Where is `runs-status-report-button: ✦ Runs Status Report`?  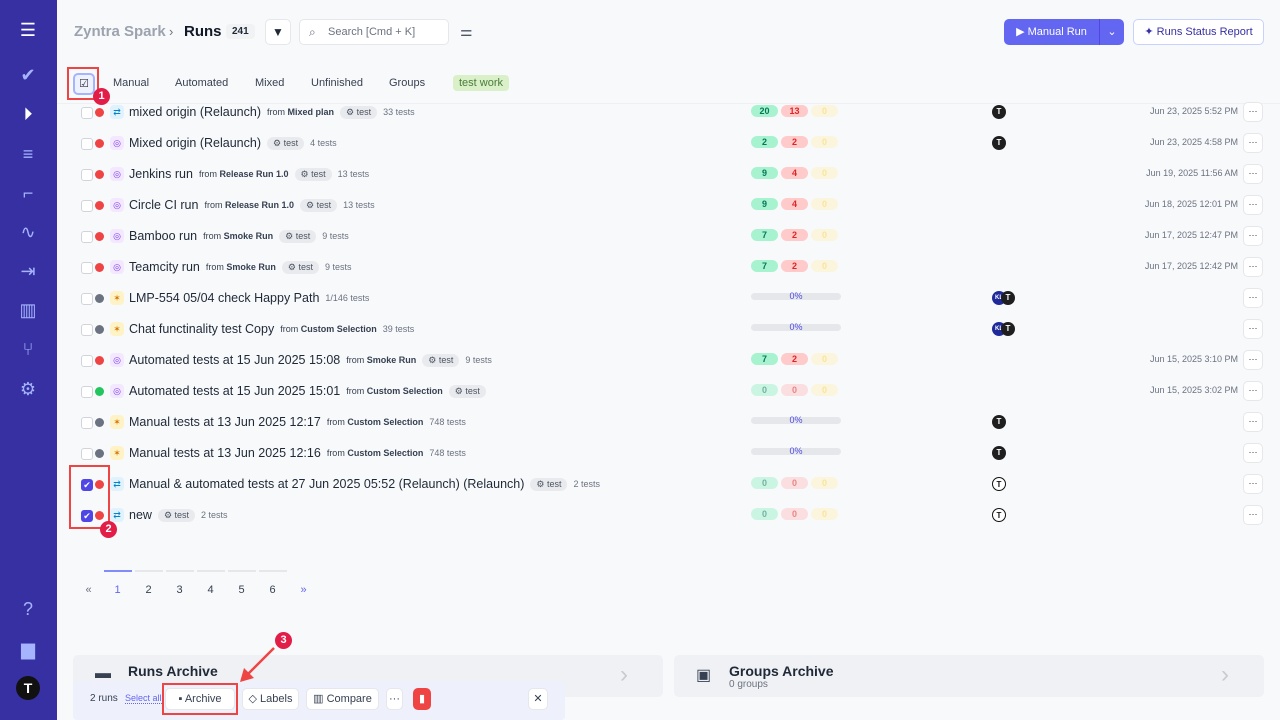 runs-status-report-button: ✦ Runs Status Report is located at coordinates (1198, 32).